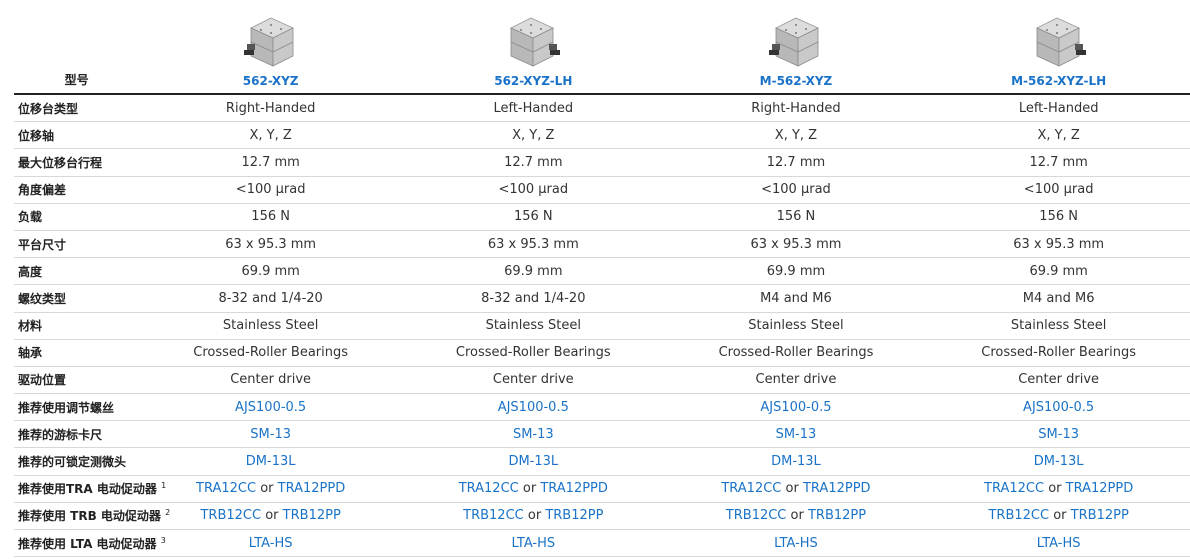  I want to click on spec-value: 8-32 and 1/4-20, so click(270, 298).